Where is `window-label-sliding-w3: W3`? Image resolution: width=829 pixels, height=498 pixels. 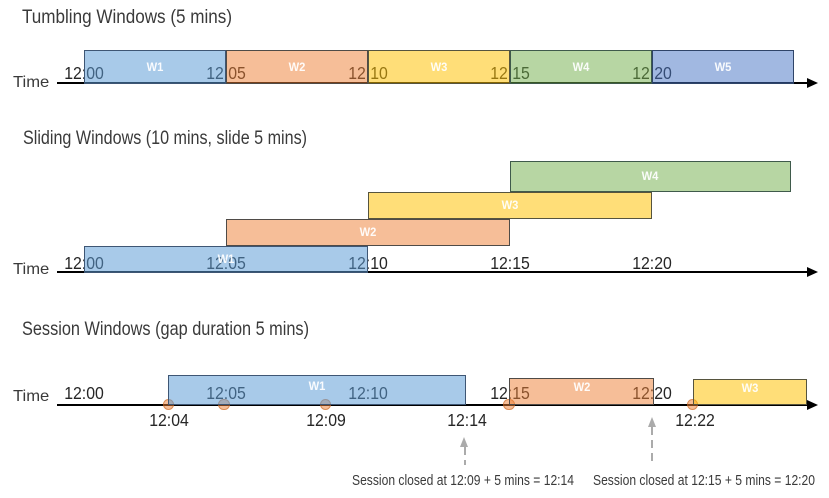 window-label-sliding-w3: W3 is located at coordinates (509, 205).